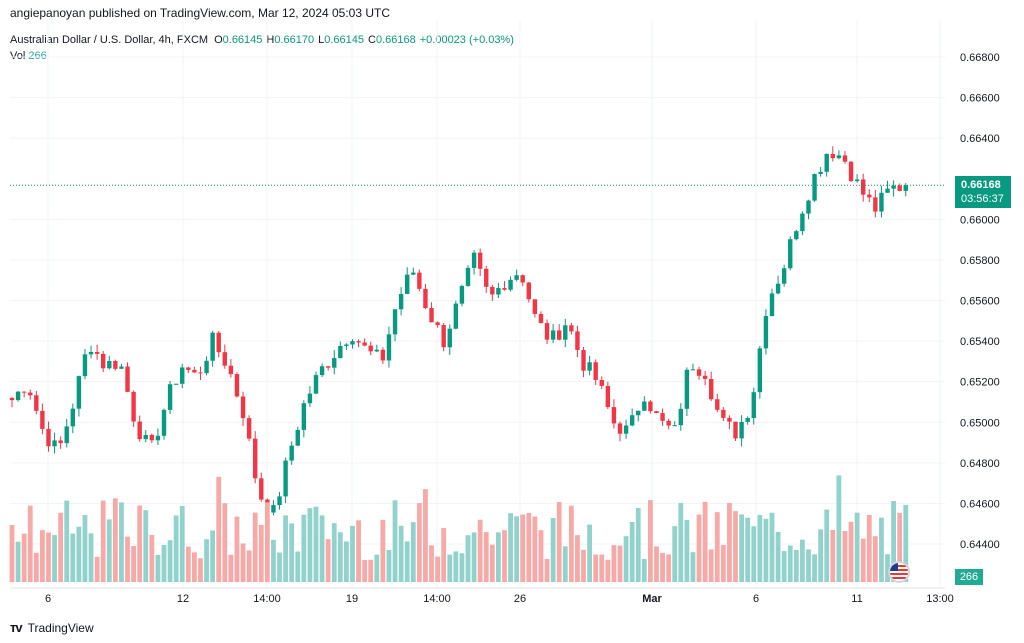 The height and width of the screenshot is (643, 1024). What do you see at coordinates (520, 599) in the screenshot?
I see `x-tick-label: 26` at bounding box center [520, 599].